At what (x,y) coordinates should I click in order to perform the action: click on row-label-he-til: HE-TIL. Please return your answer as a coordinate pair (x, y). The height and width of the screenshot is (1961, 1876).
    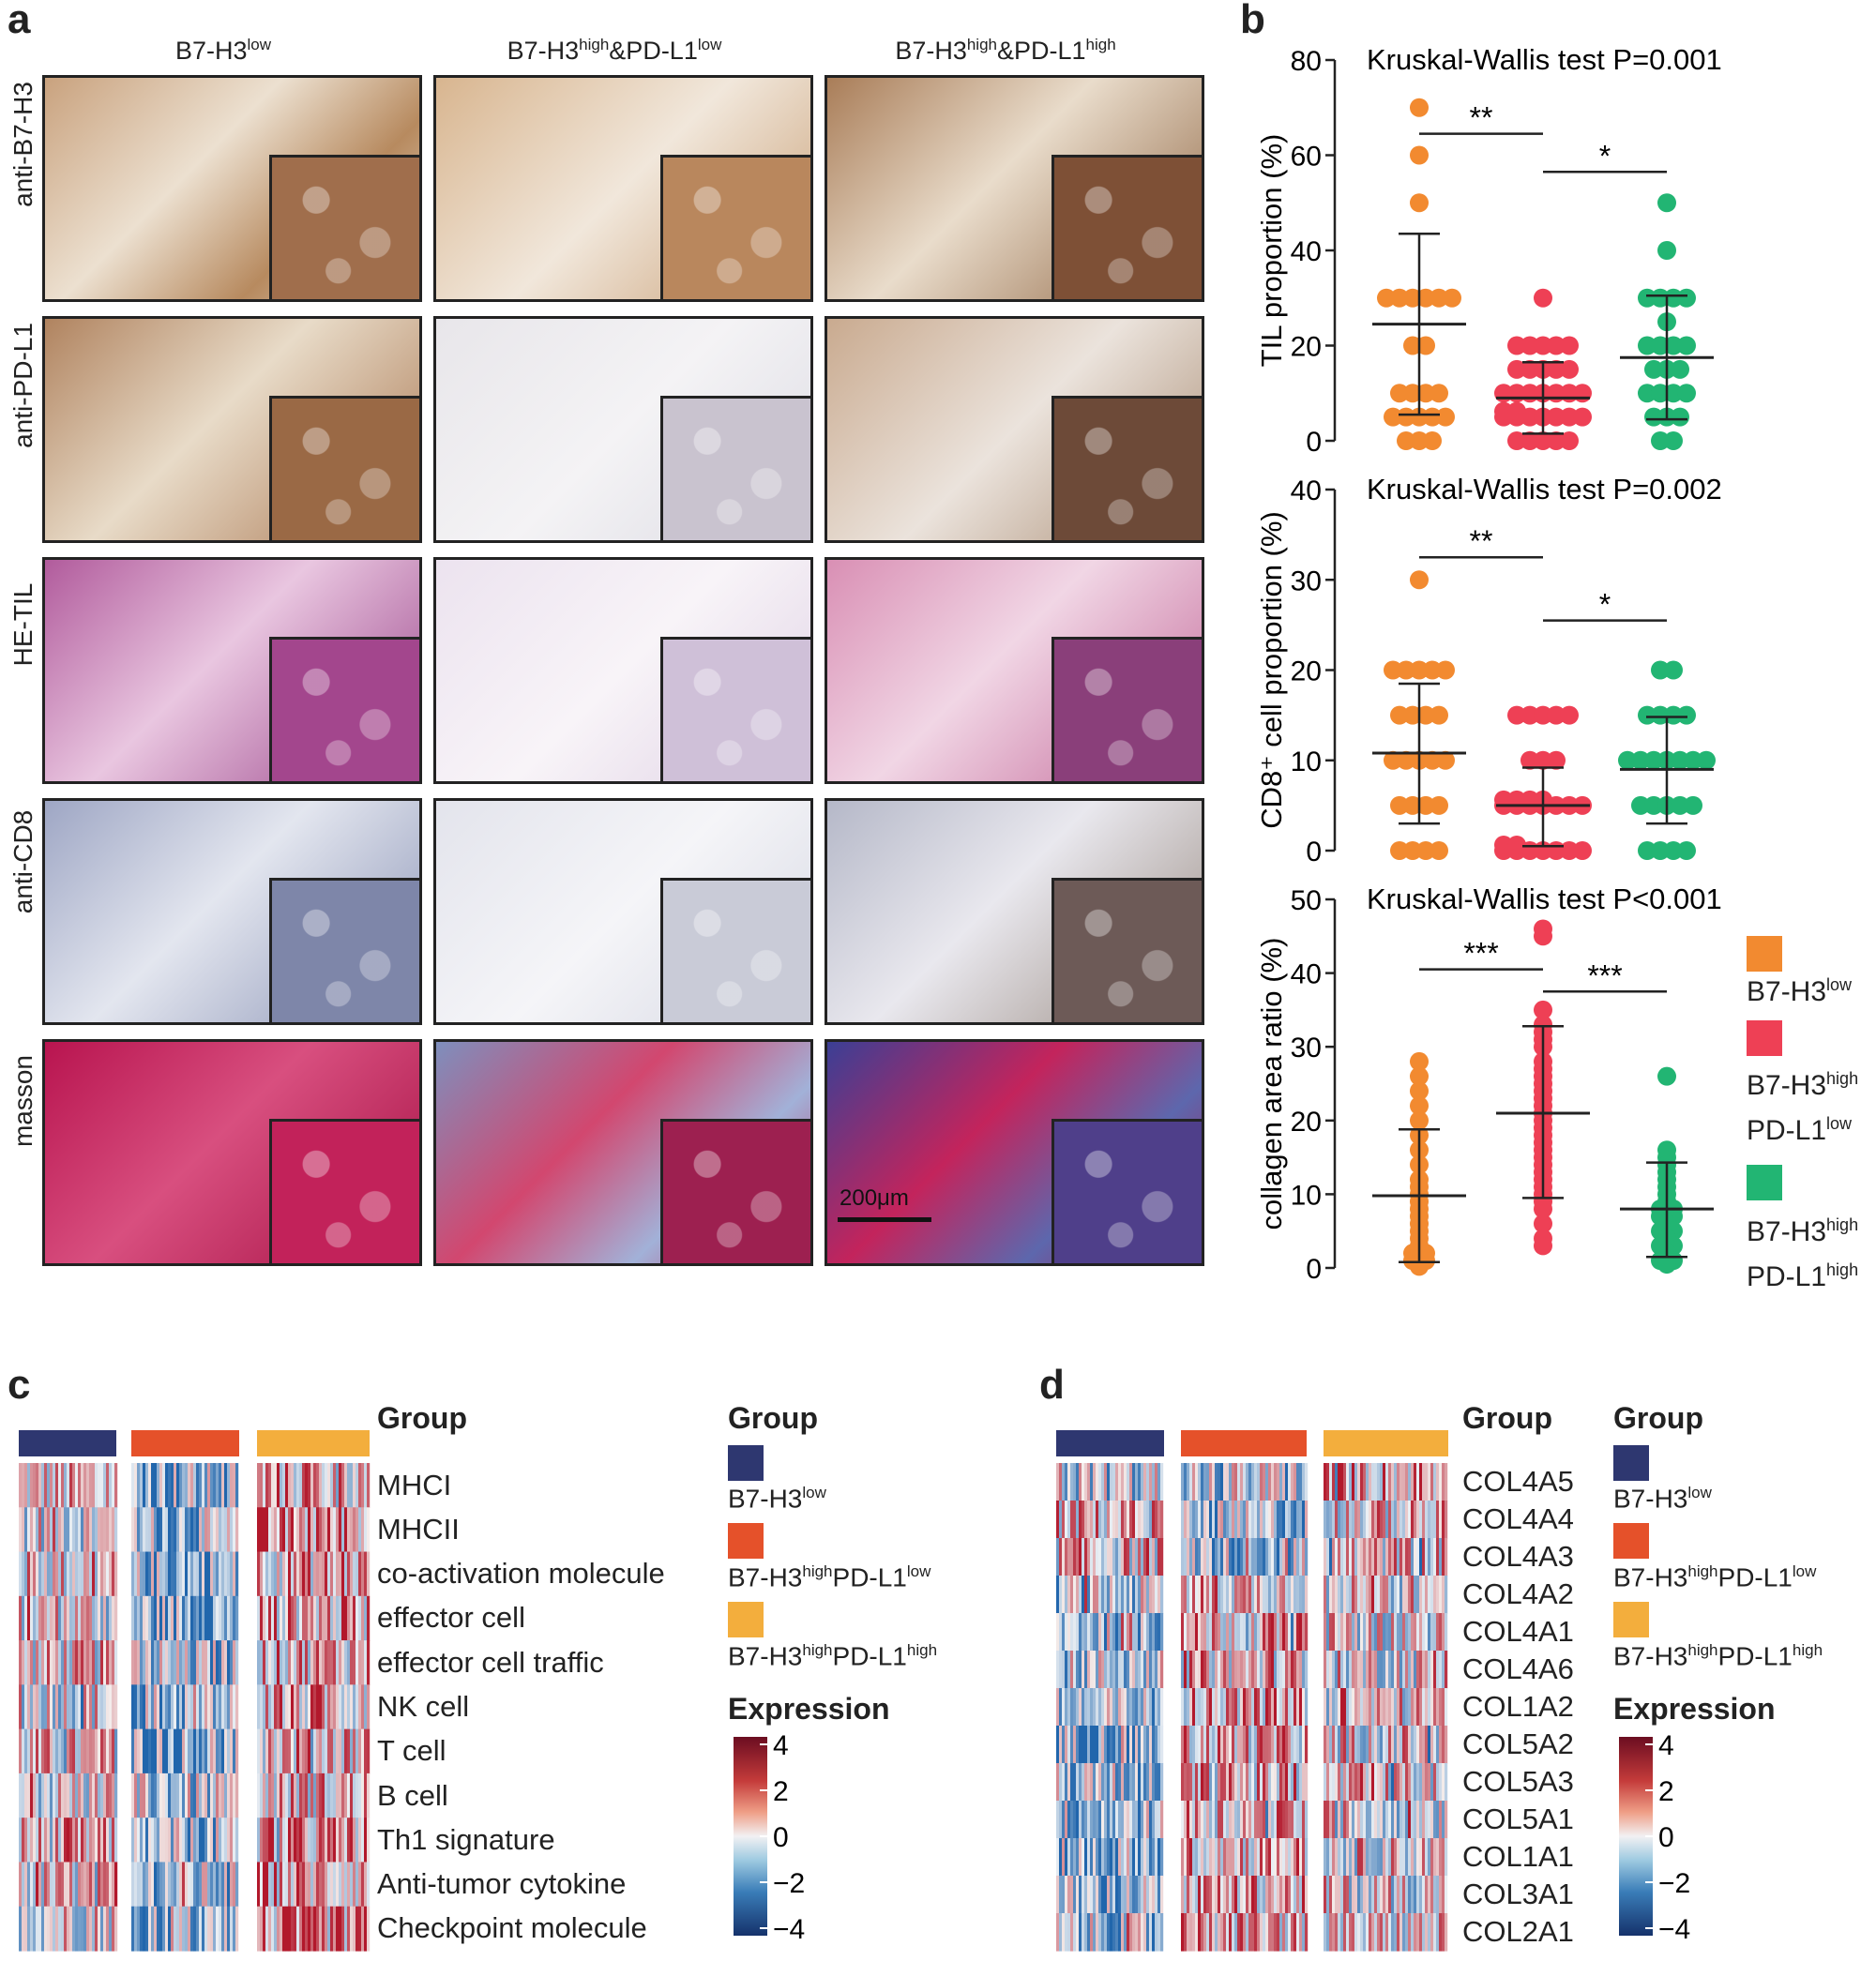
    Looking at the image, I should click on (23, 625).